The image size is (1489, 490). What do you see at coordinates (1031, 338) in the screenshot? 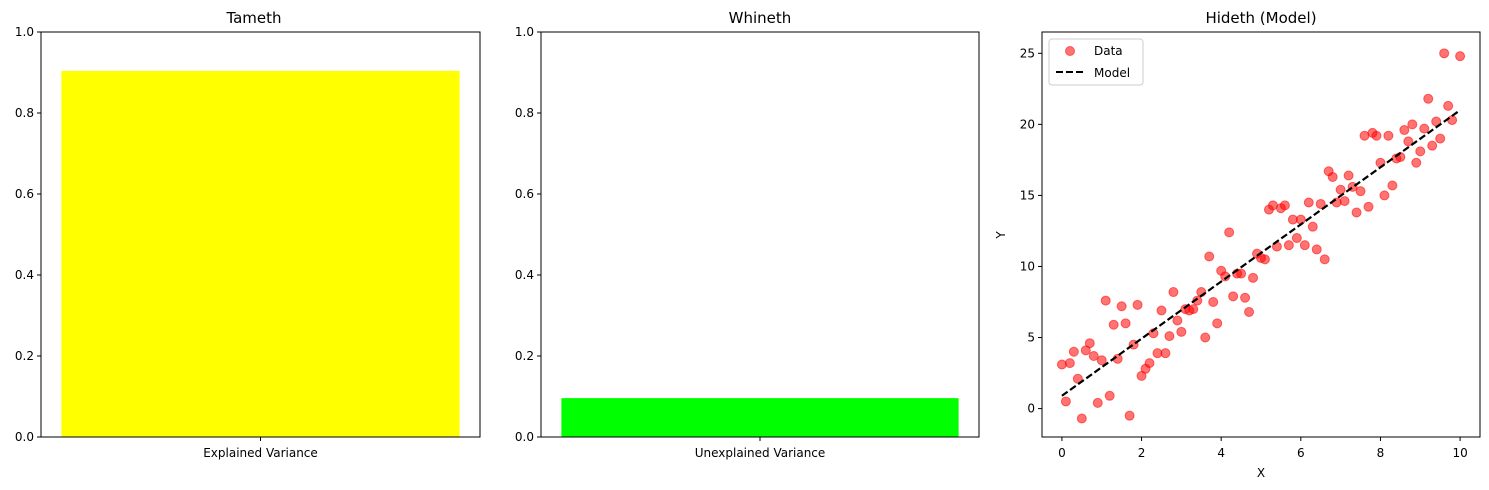
I see `y-tick-label: 5` at bounding box center [1031, 338].